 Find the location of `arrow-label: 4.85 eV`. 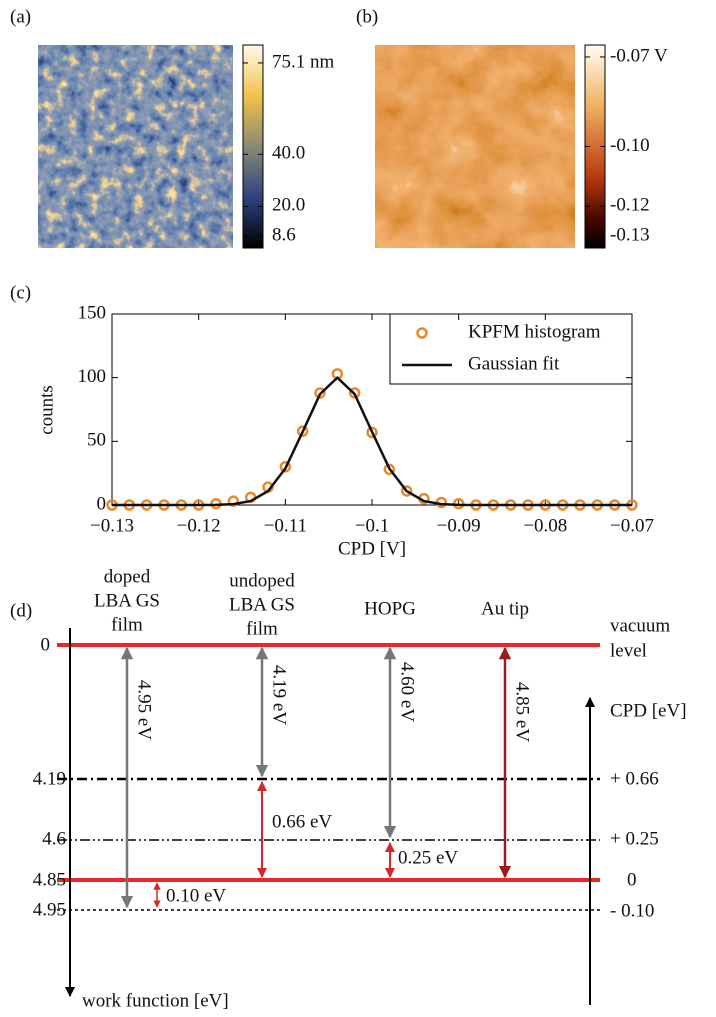

arrow-label: 4.85 eV is located at coordinates (522, 712).